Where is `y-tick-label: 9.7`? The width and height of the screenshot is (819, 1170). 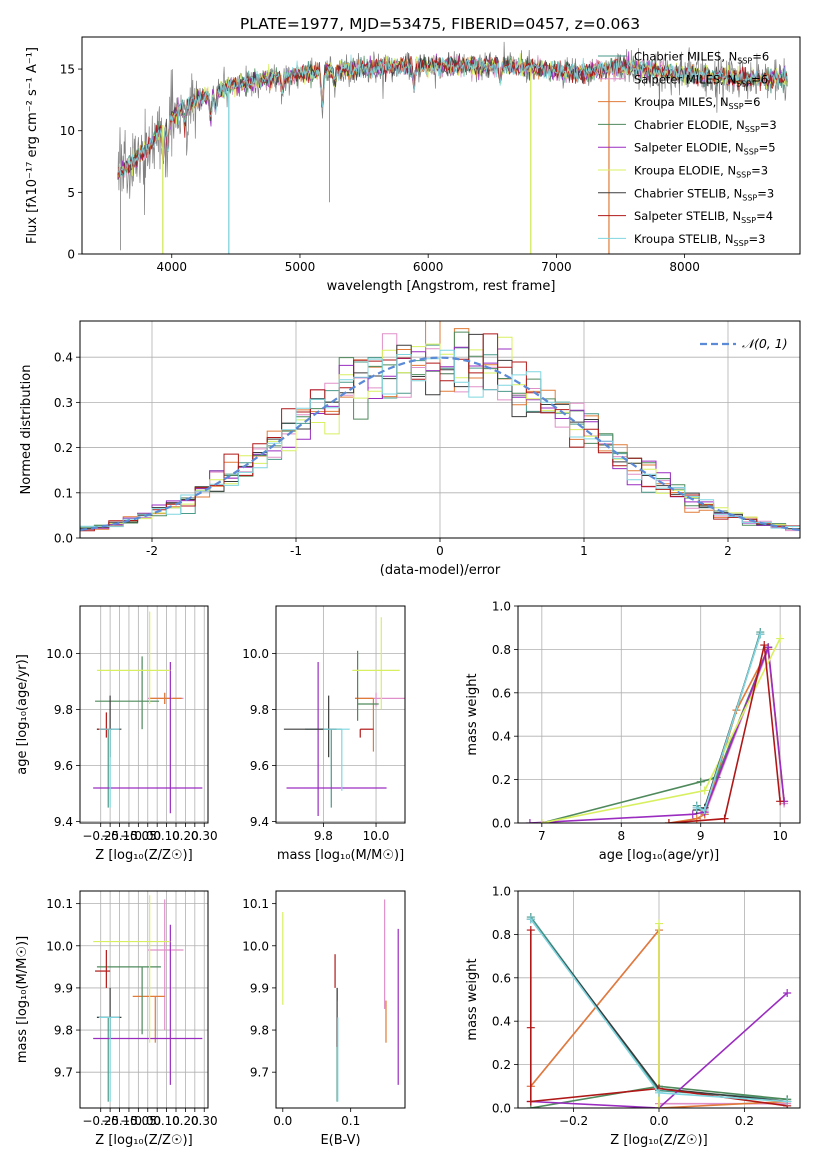
y-tick-label: 9.7 is located at coordinates (63, 1073).